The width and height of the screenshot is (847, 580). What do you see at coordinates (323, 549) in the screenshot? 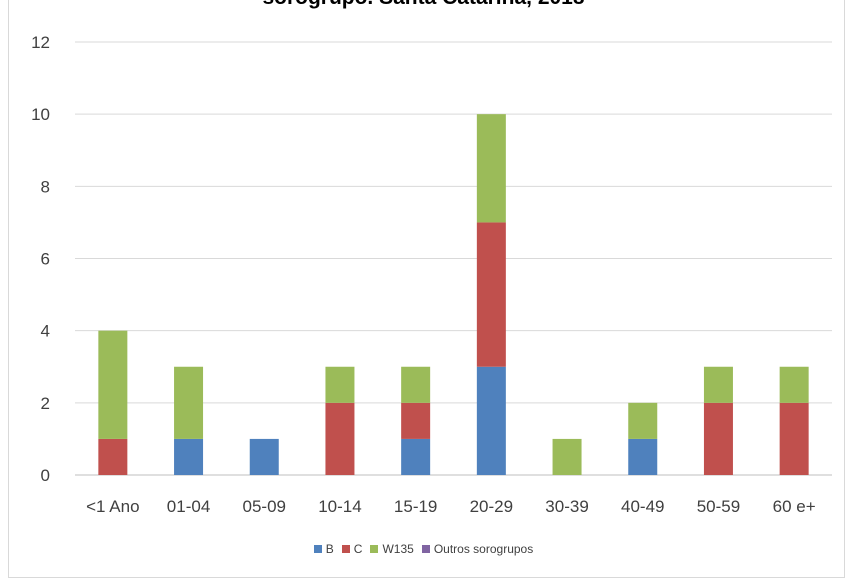
I see `legend-item: B` at bounding box center [323, 549].